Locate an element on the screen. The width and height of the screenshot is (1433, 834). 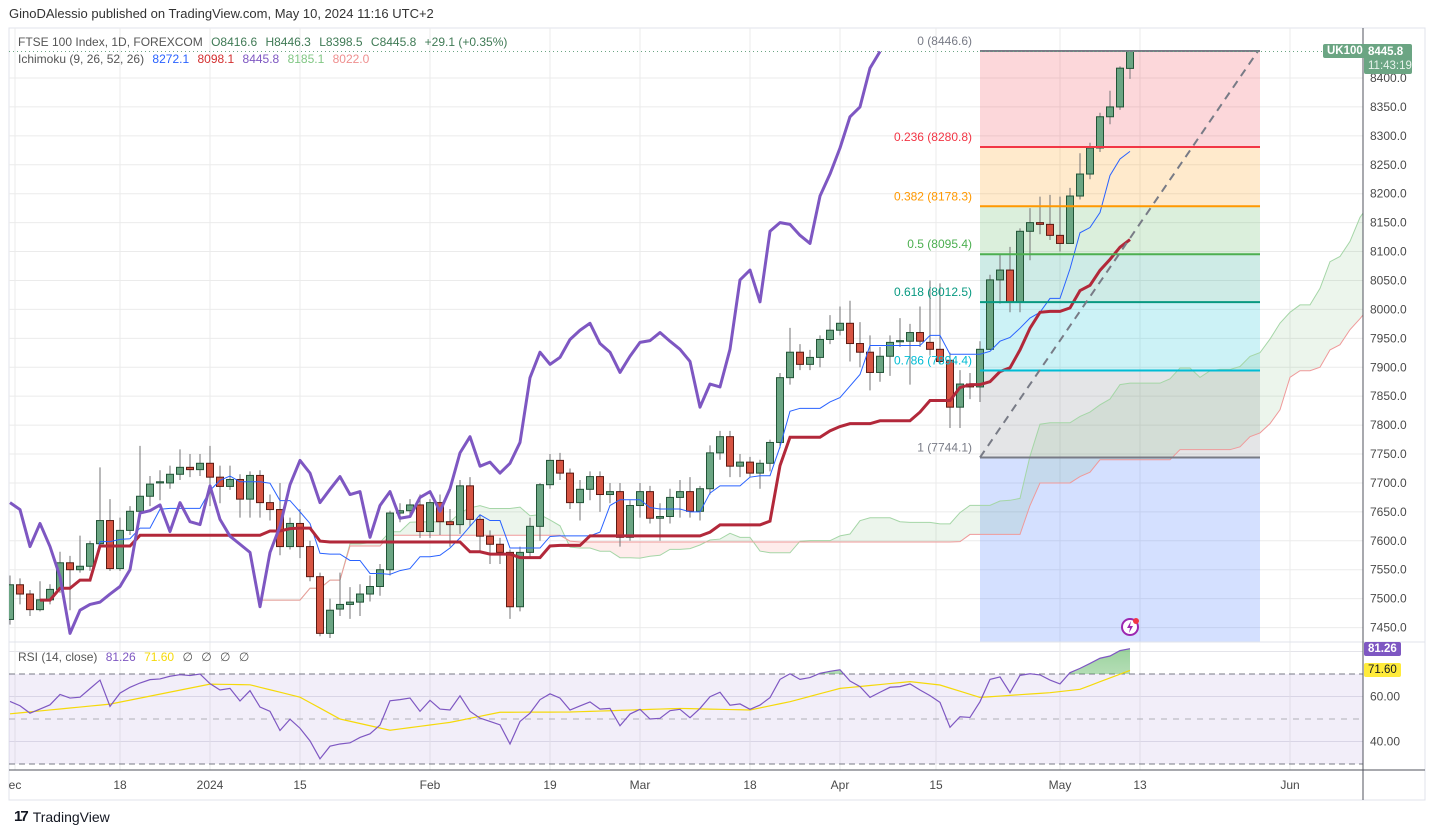
symbol-name: FTSE 100 Index, 1D, FOREXCOM is located at coordinates (110, 42).